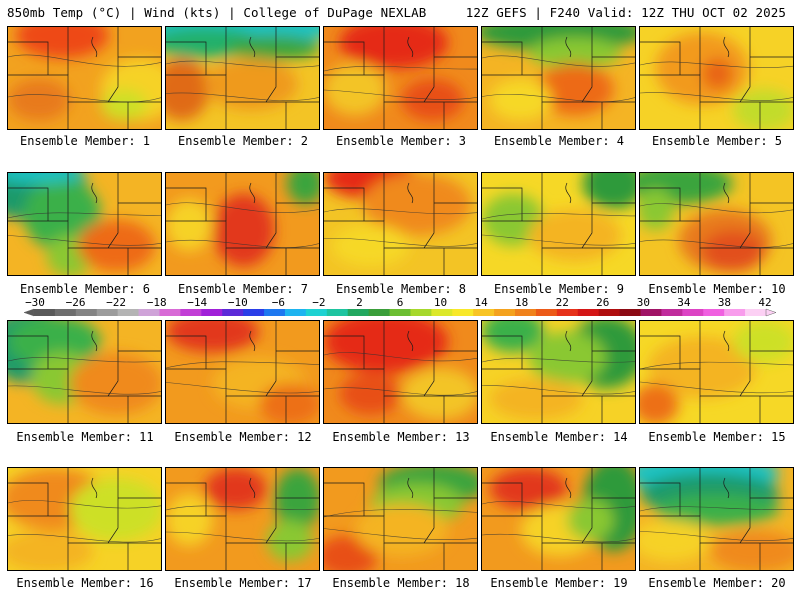 This screenshot has height=600, width=800. What do you see at coordinates (197, 302) in the screenshot?
I see `colorbar-tick-label: −14` at bounding box center [197, 302].